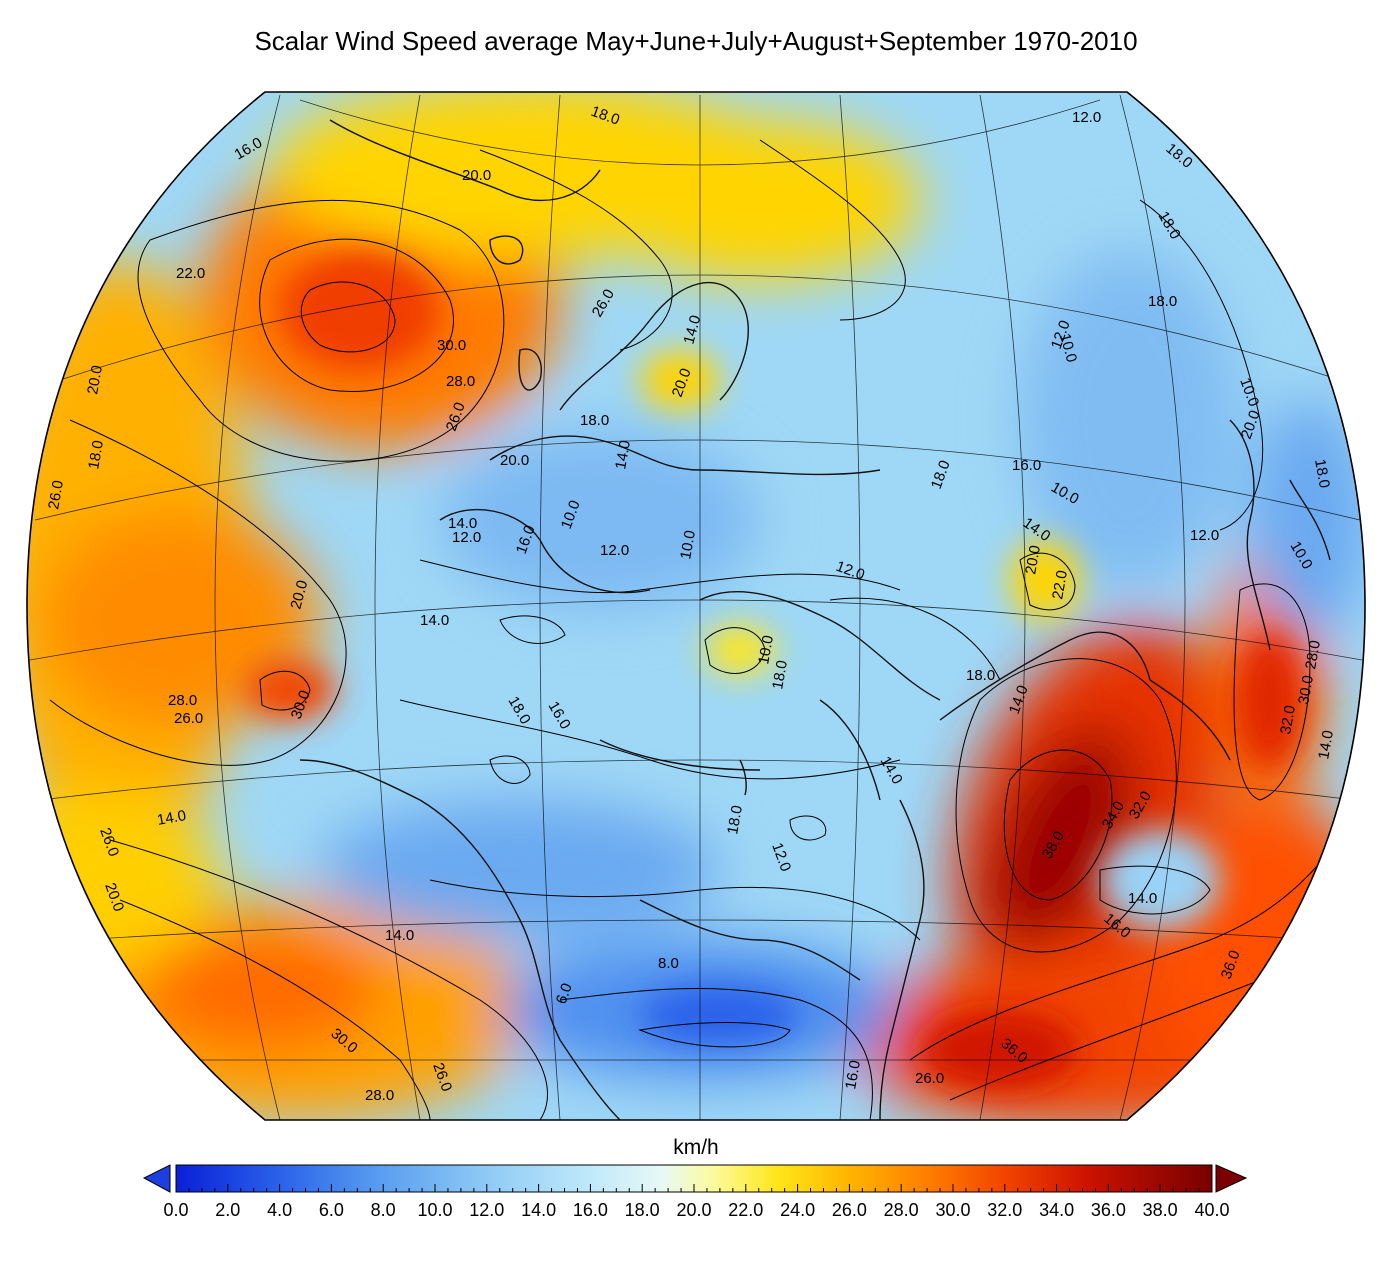 The image size is (1392, 1264). What do you see at coordinates (1231, 1178) in the screenshot?
I see `colorbar-max-arrow` at bounding box center [1231, 1178].